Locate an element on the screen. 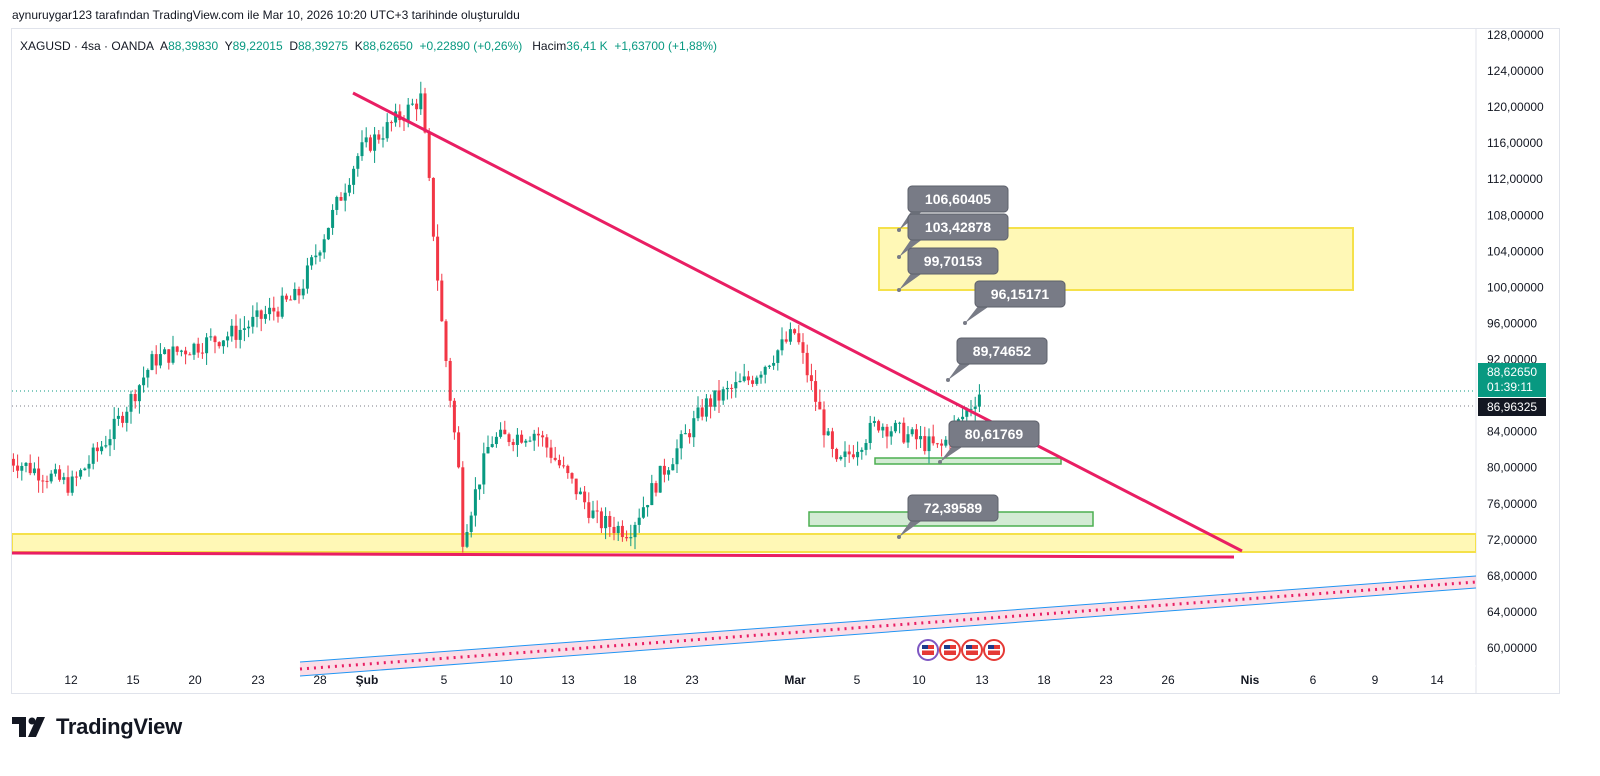 Image resolution: width=1600 pixels, height=776 pixels. ascending-channel-bottom is located at coordinates (887, 632).